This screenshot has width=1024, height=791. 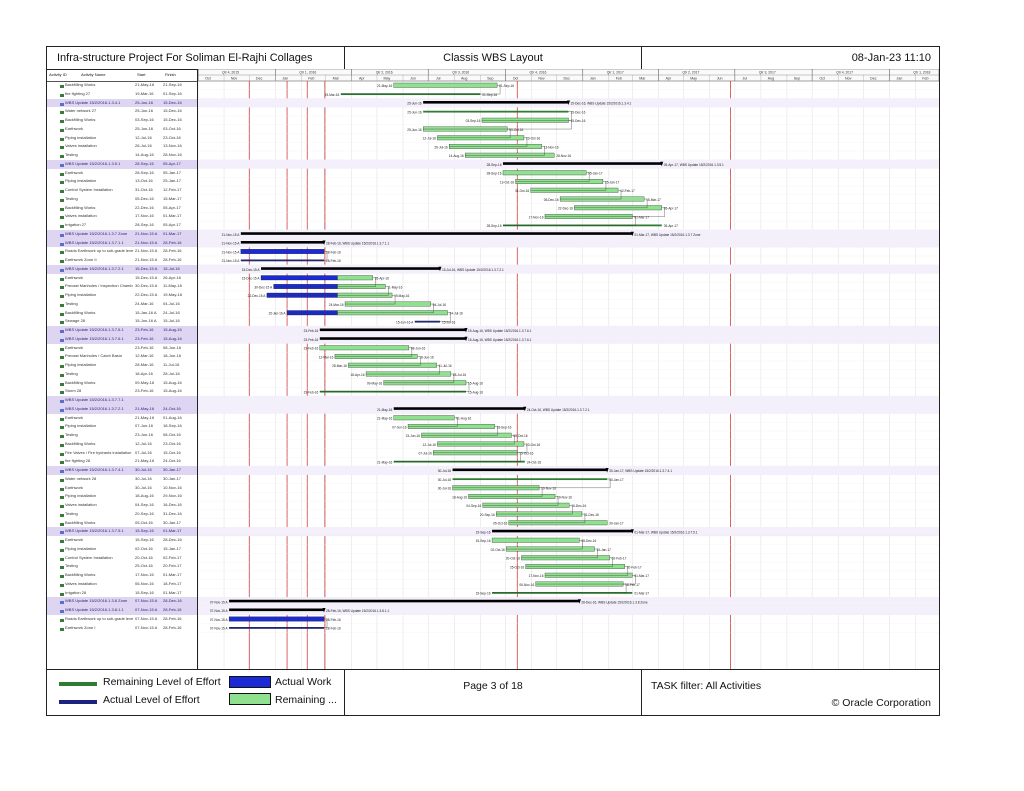 I want to click on table-row: Valves installation 17-Nov-16 01-Mar-17, so click(x=122, y=216).